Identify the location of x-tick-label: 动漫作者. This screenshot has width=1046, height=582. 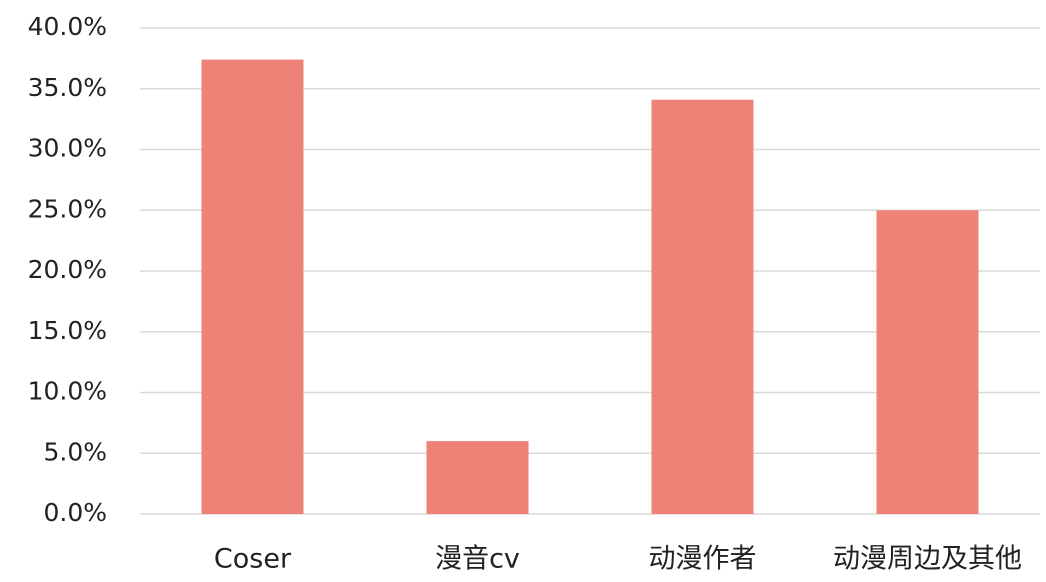
(703, 559).